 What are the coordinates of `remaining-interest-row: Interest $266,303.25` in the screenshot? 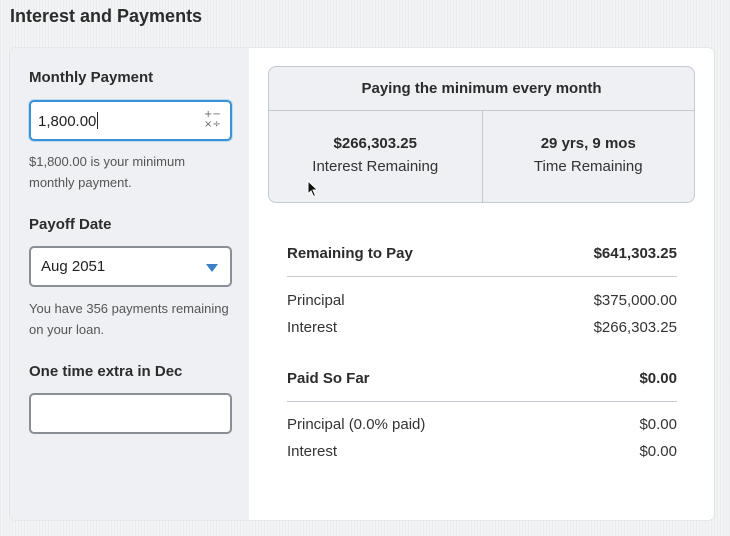 It's located at (482, 327).